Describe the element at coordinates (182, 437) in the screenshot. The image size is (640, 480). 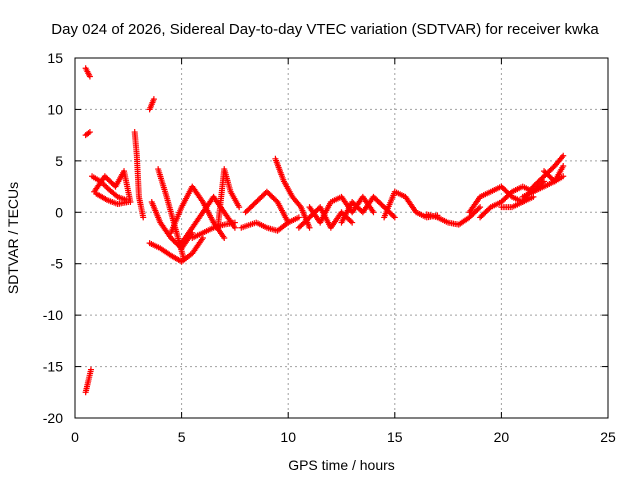
I see `x-tick-label: 5` at that location.